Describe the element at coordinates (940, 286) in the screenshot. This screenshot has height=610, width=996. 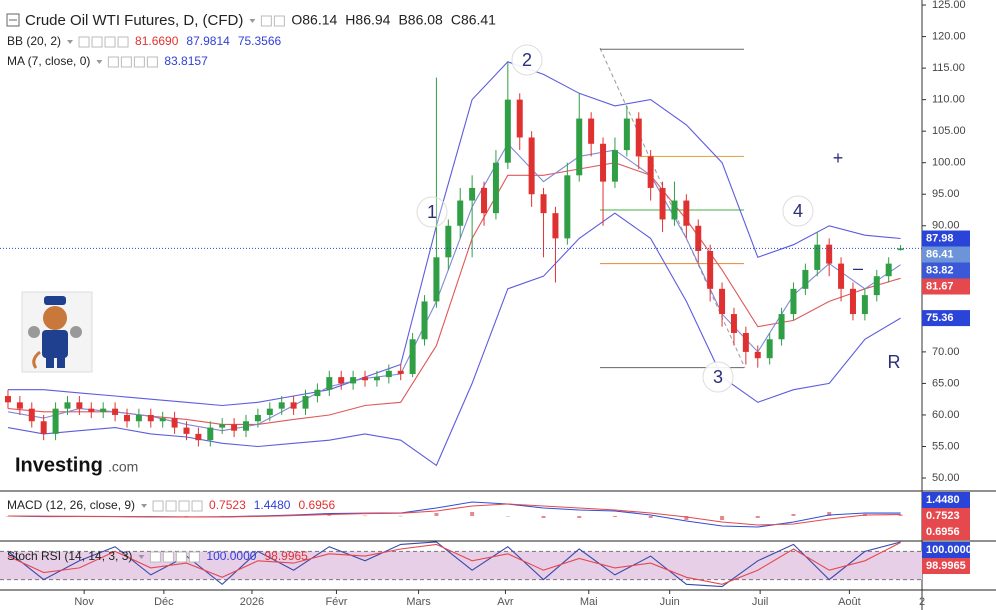
I see `price-tag-label: 81.67` at that location.